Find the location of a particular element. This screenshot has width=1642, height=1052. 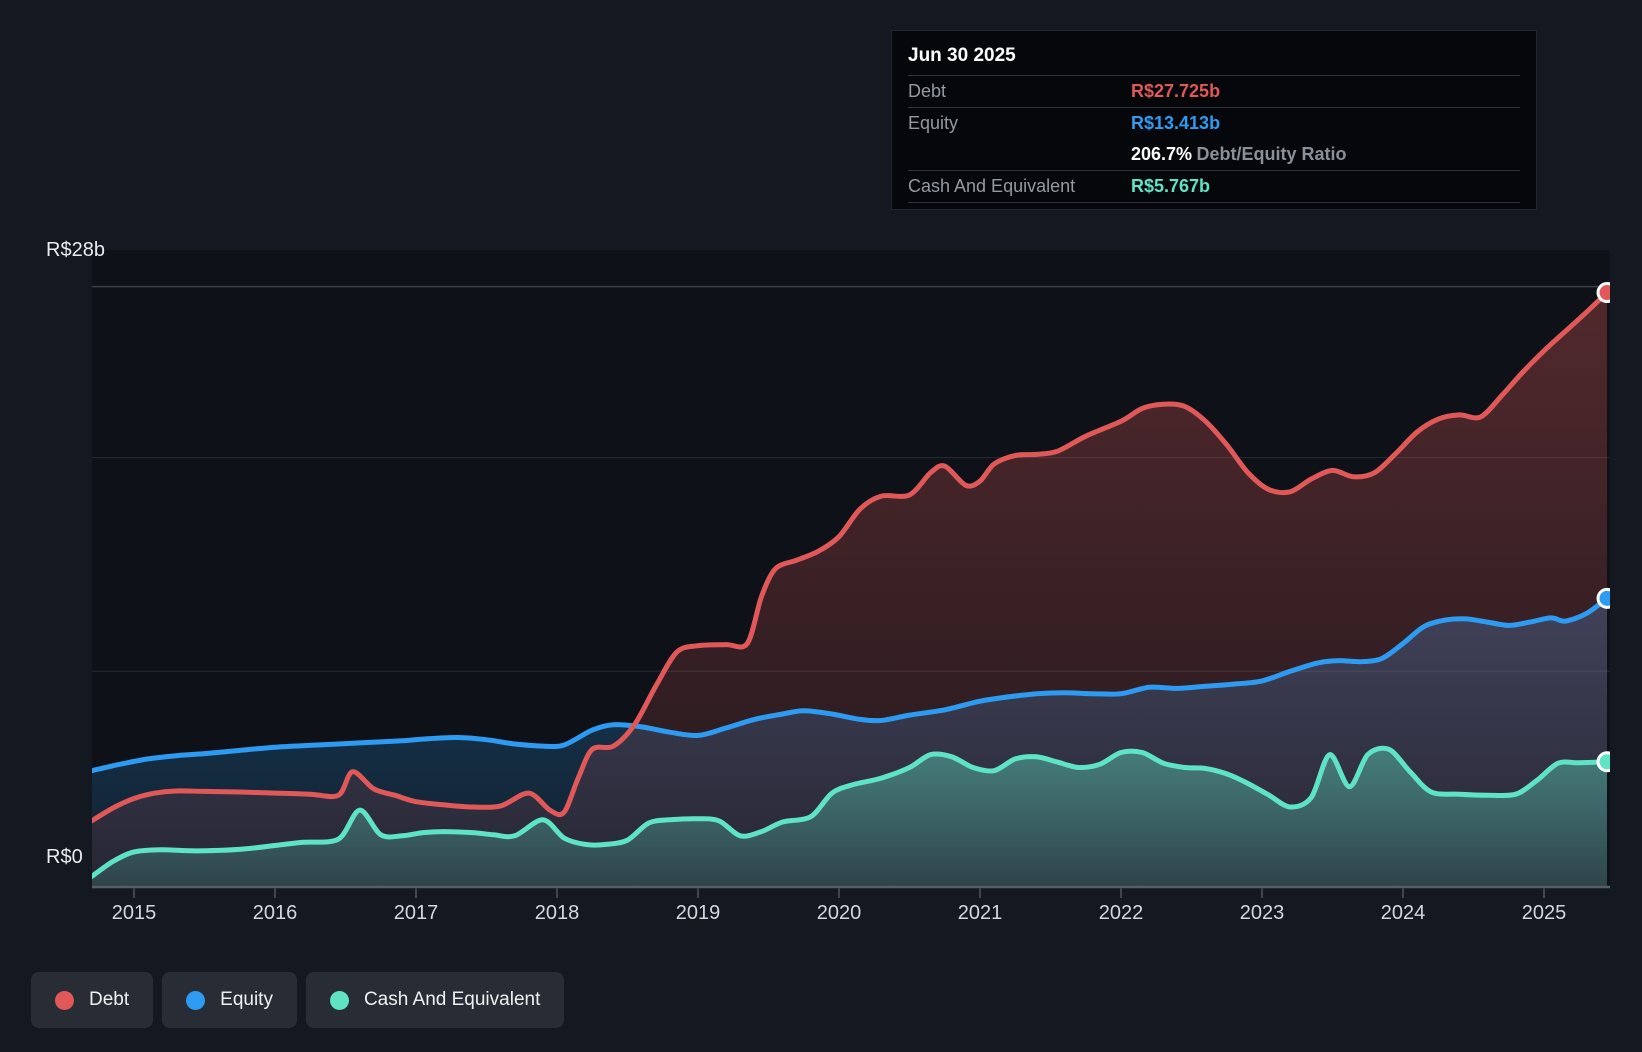

tooltip-cash-value: R$5.767b is located at coordinates (1171, 186).